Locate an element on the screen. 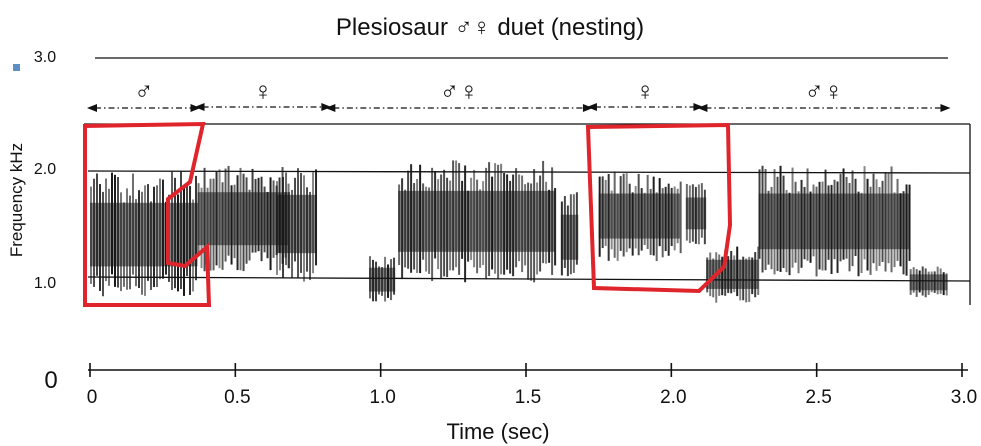 This screenshot has height=446, width=981. corner-marker is located at coordinates (16, 67).